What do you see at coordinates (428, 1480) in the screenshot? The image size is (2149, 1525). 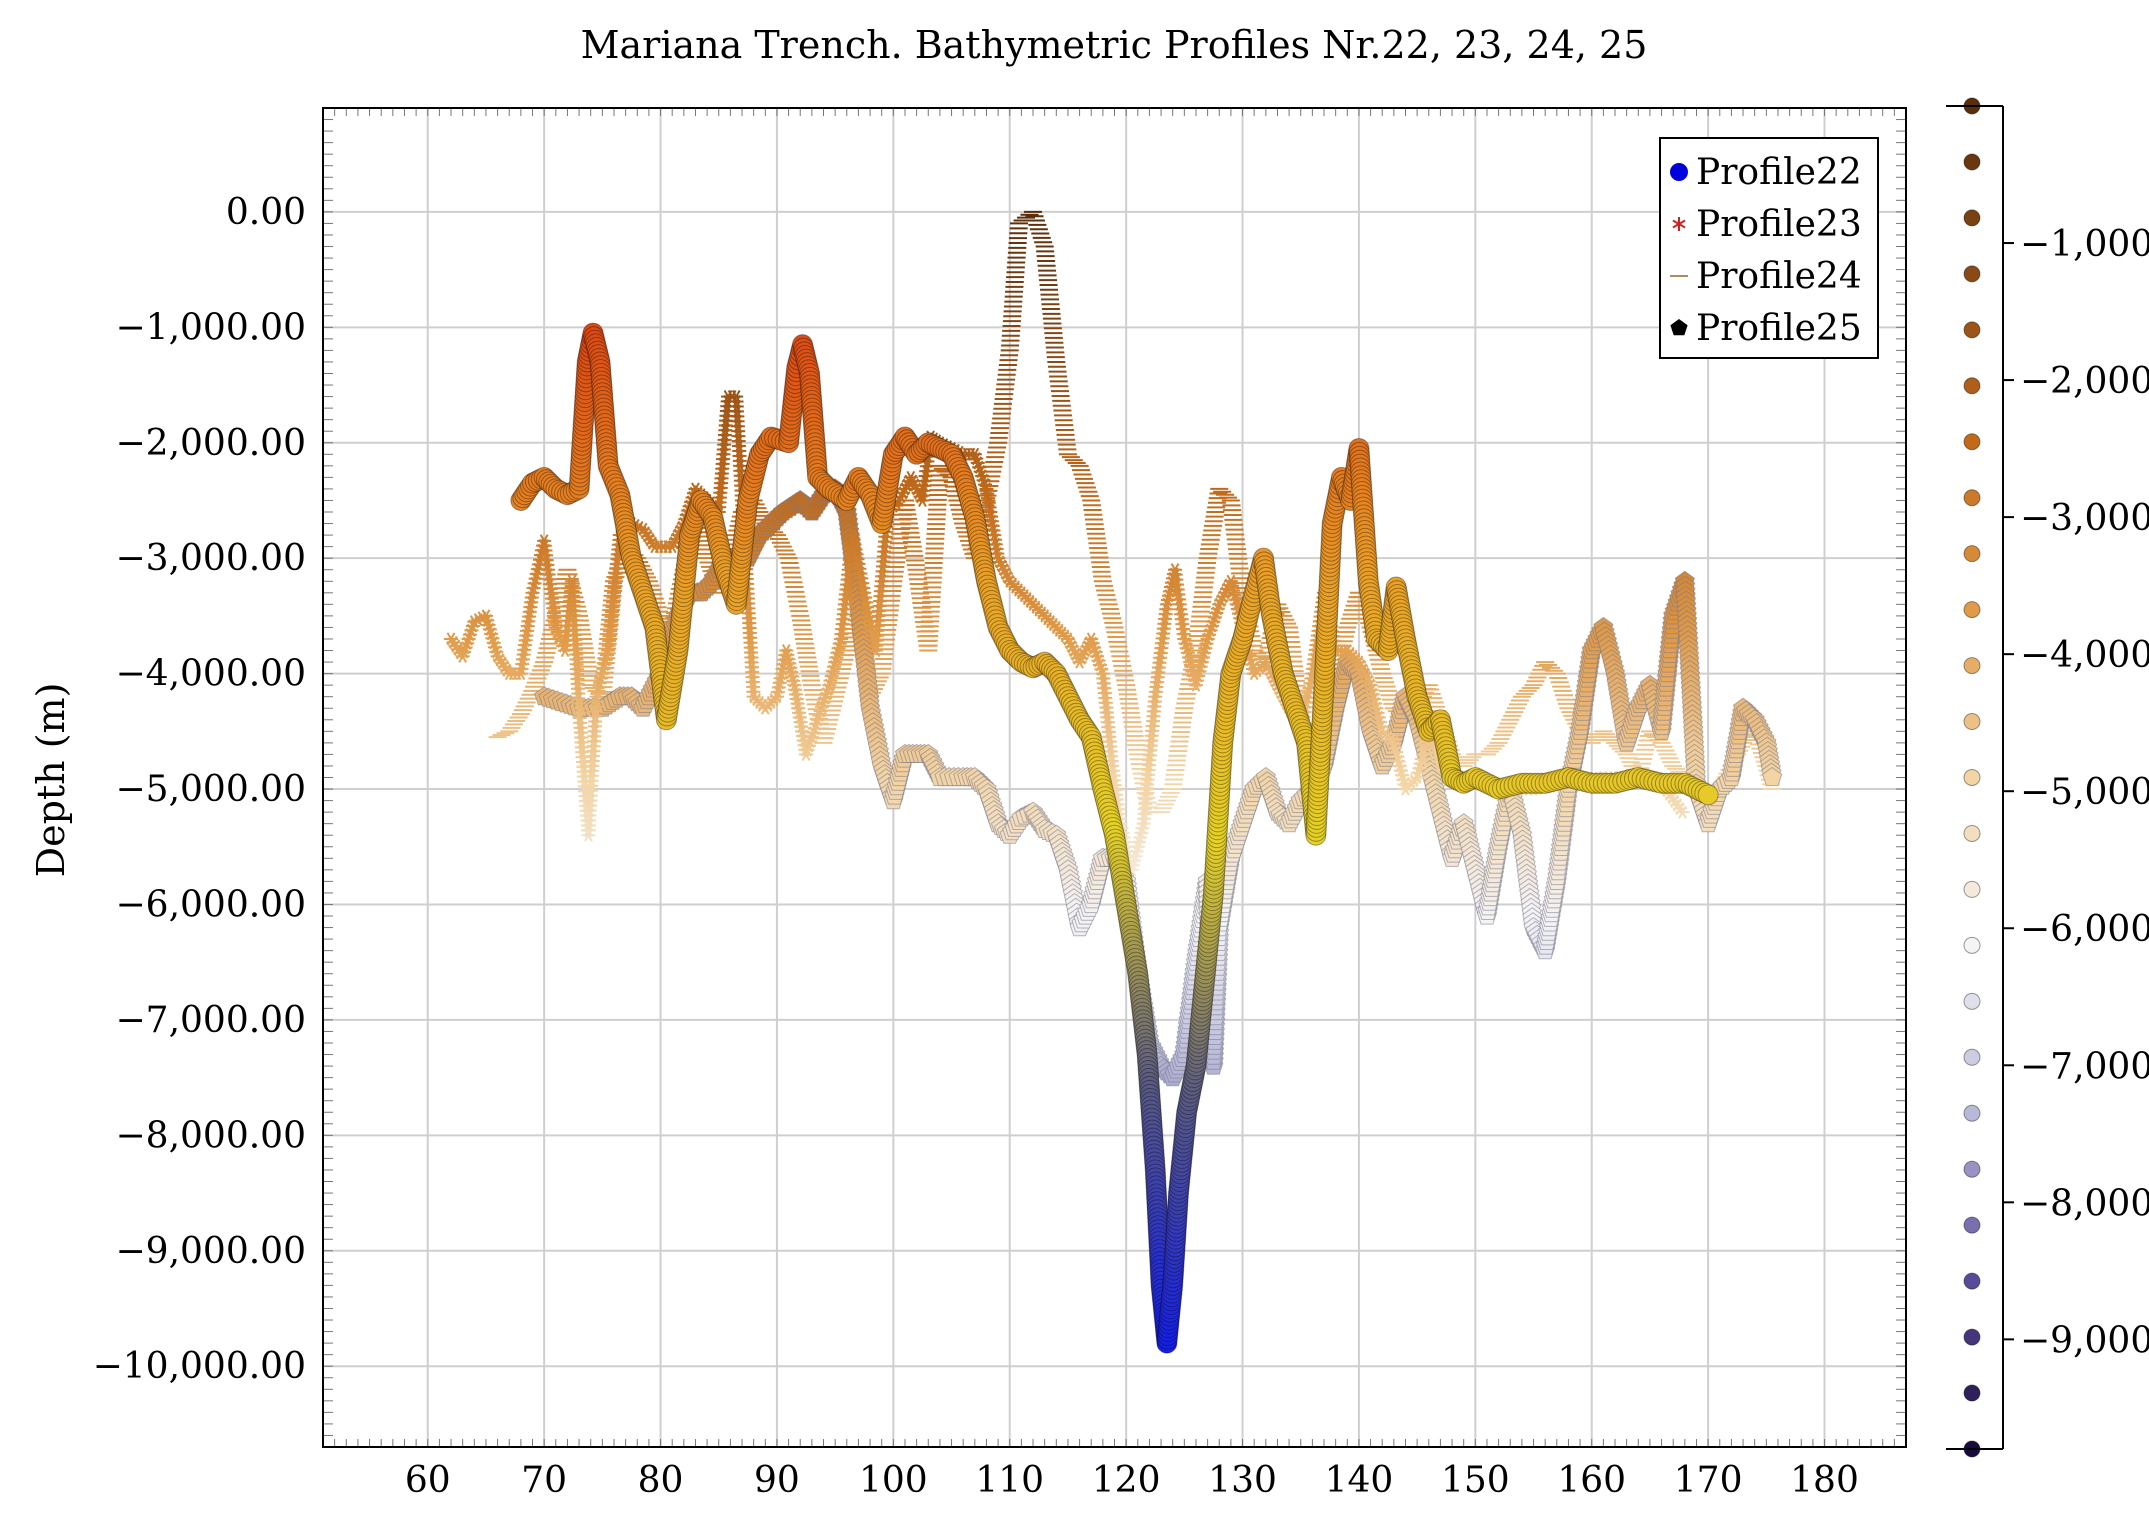 I see `x-tick-label: 60` at bounding box center [428, 1480].